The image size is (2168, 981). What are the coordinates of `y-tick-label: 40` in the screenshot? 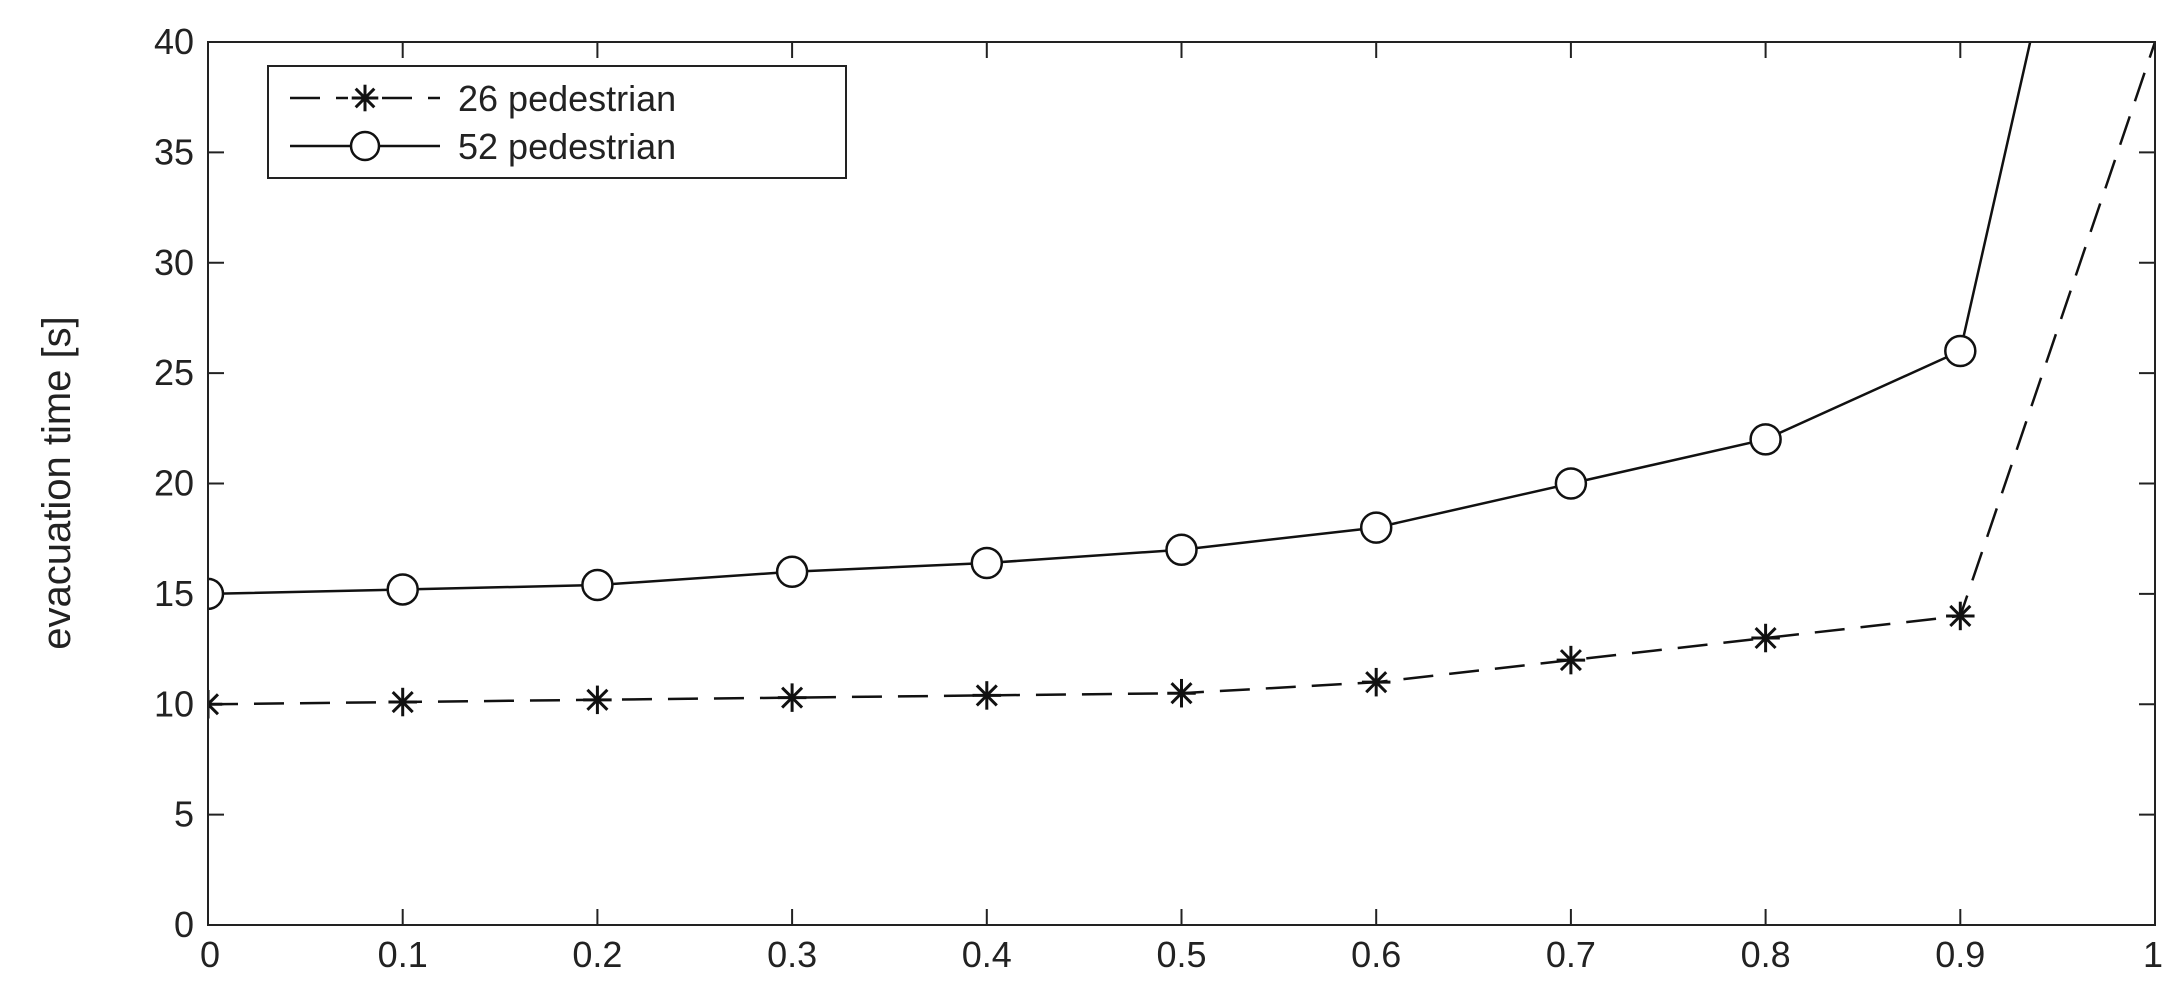 It's located at (174, 41).